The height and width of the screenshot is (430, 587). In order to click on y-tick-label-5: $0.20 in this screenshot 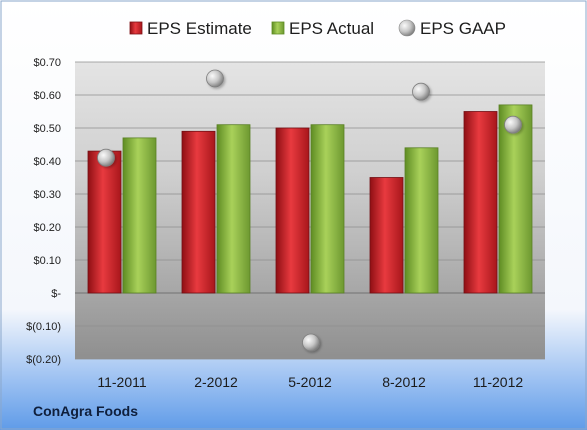, I will do `click(47, 228)`.